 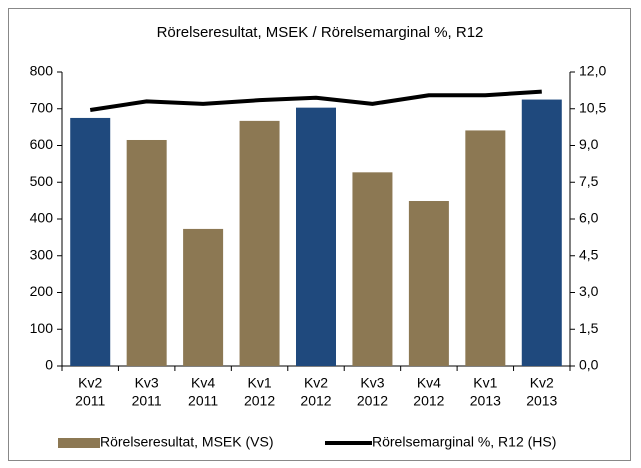 I want to click on y-tick-label: 700, so click(x=42, y=107).